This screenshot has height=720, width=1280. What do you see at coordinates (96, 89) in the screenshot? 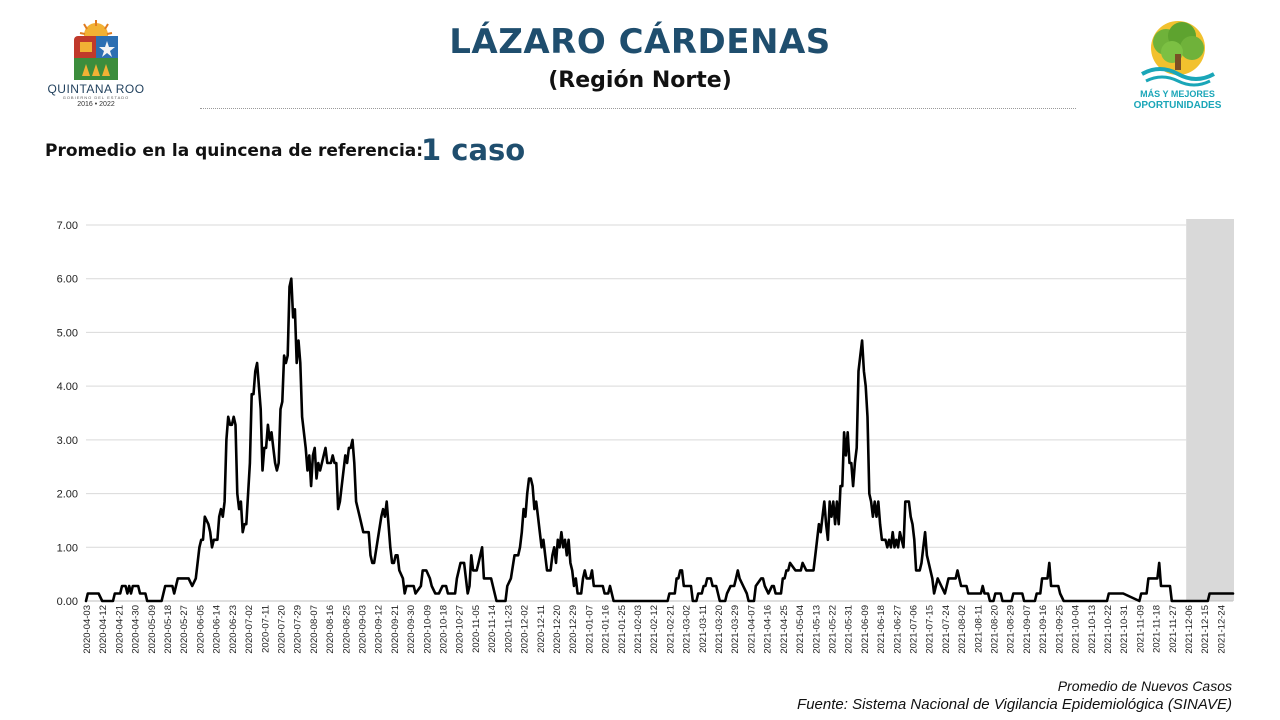
I see `logo-brand-text: QUINTANA ROO` at bounding box center [96, 89].